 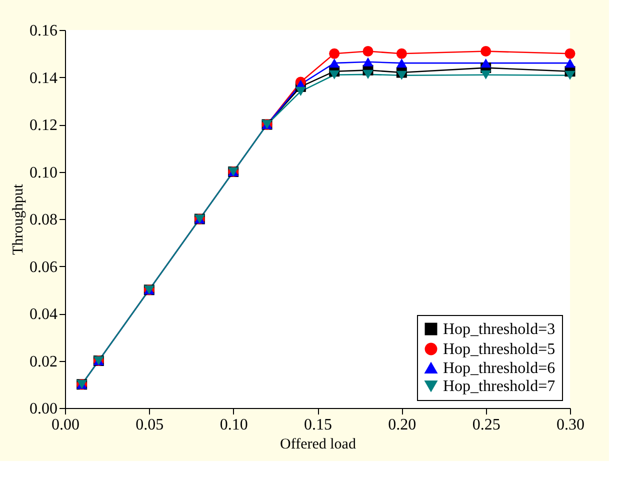 I want to click on legend-label: Hop_threshold=7, so click(x=499, y=386).